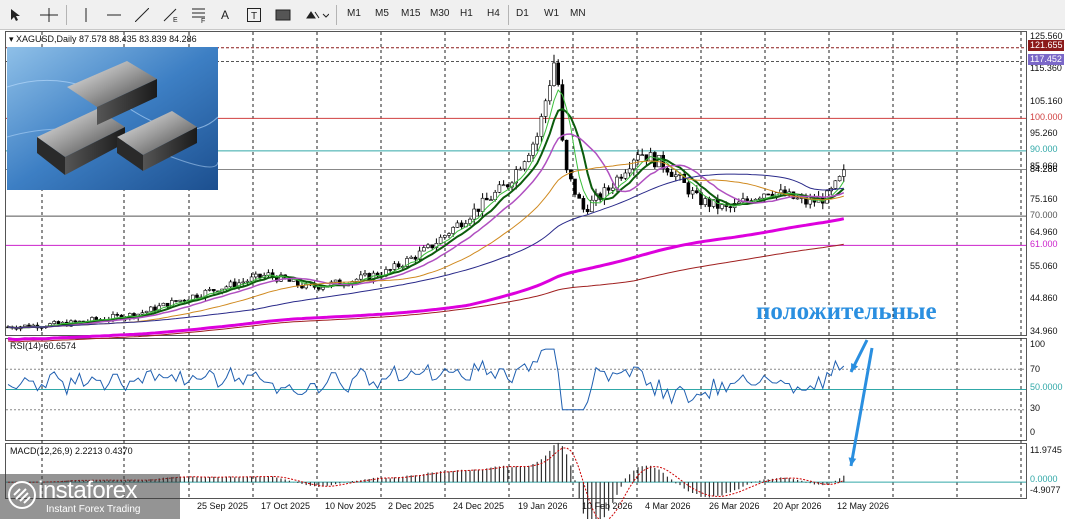 This screenshot has width=1065, height=519. I want to click on silver-bars-image, so click(112, 118).